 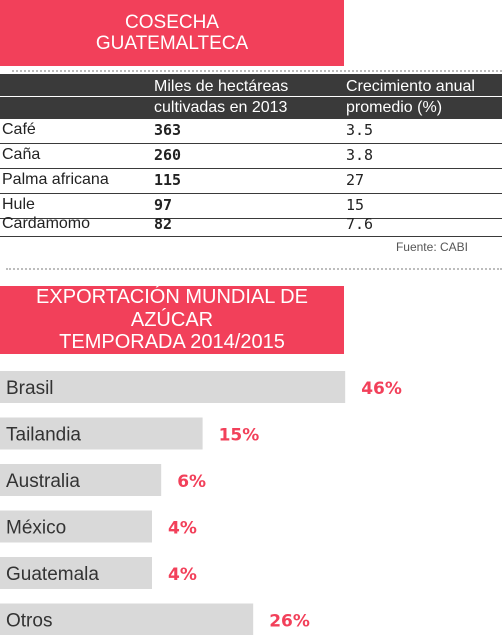 What do you see at coordinates (360, 224) in the screenshot?
I see `crop-growth: 7.6` at bounding box center [360, 224].